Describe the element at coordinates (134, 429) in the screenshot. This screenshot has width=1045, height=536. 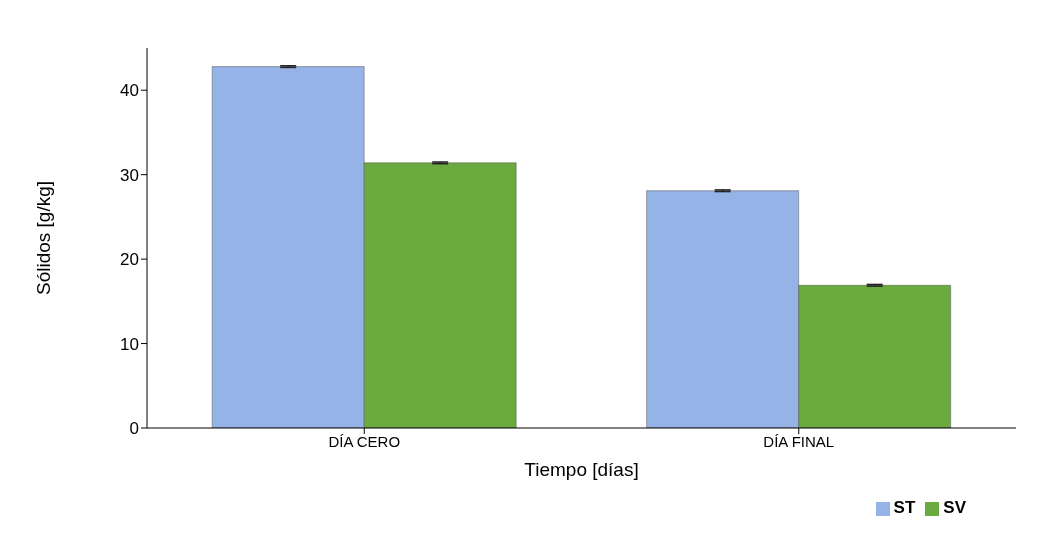
I see `y-tick-label: 0` at that location.